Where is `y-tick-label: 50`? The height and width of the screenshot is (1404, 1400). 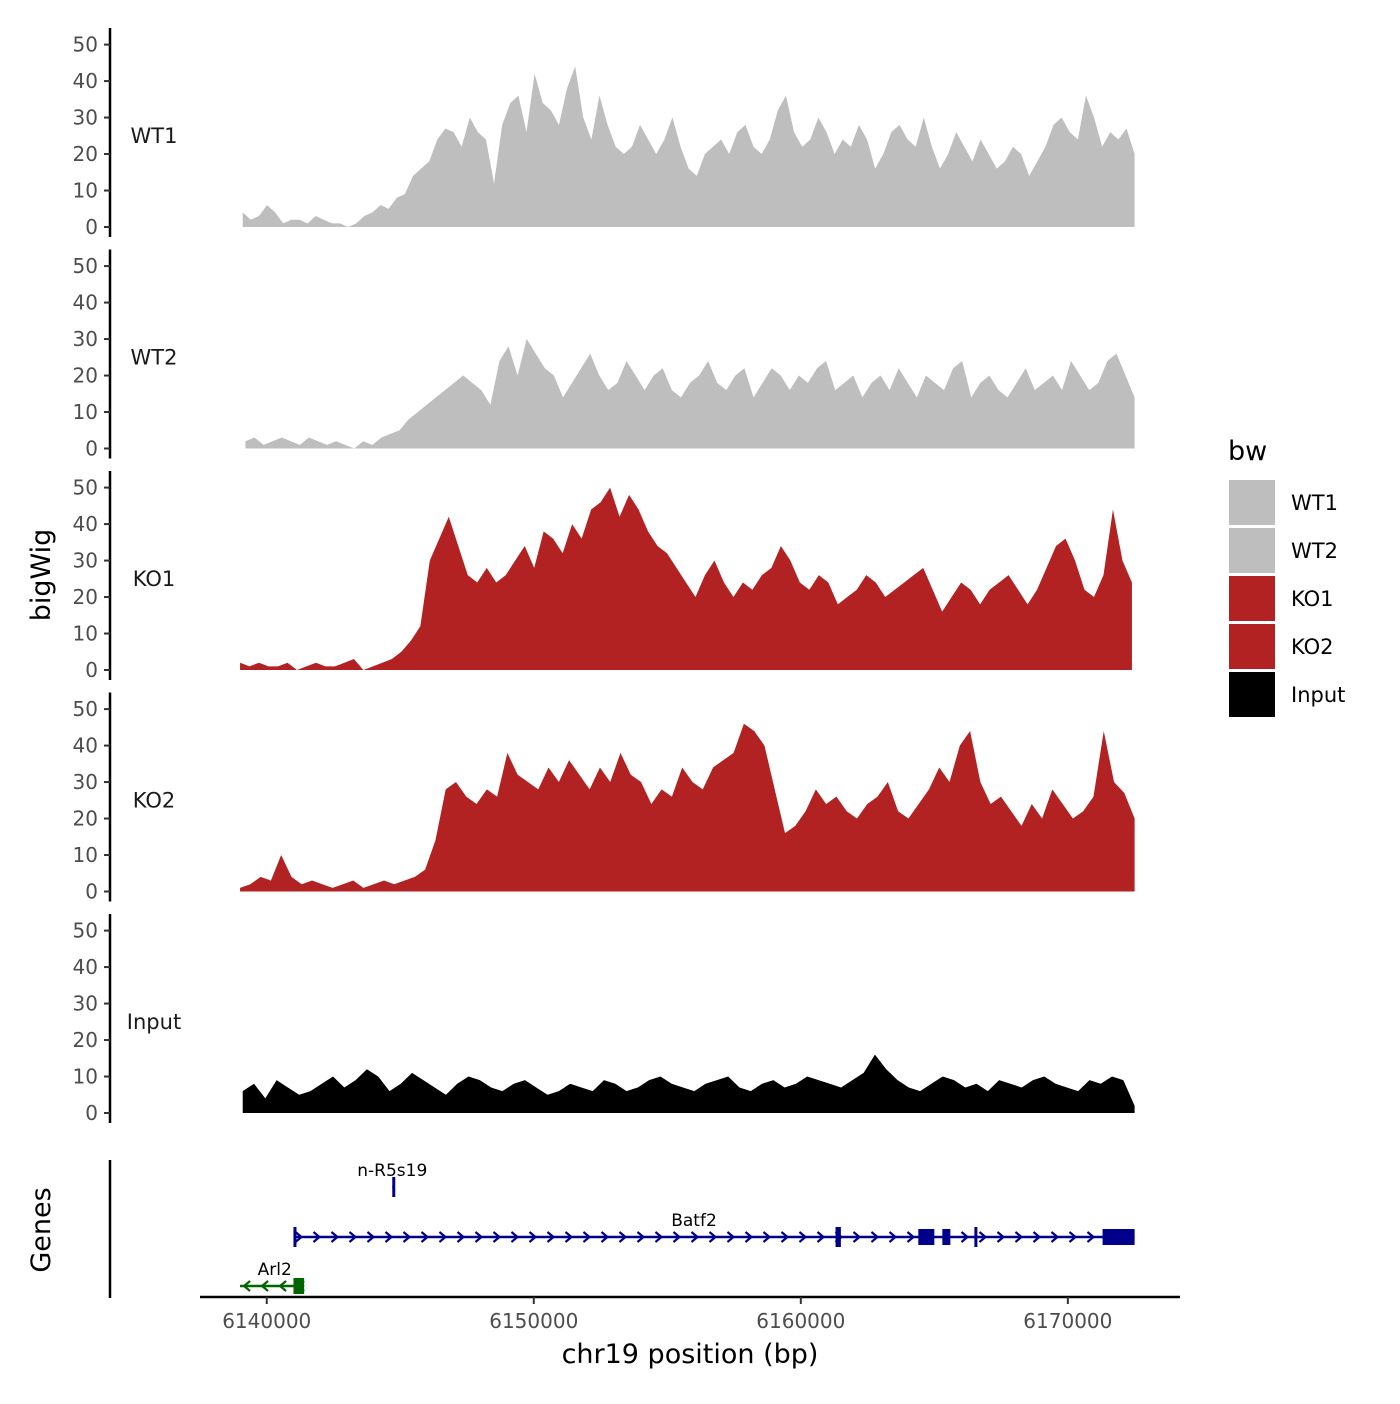 y-tick-label: 50 is located at coordinates (85, 709).